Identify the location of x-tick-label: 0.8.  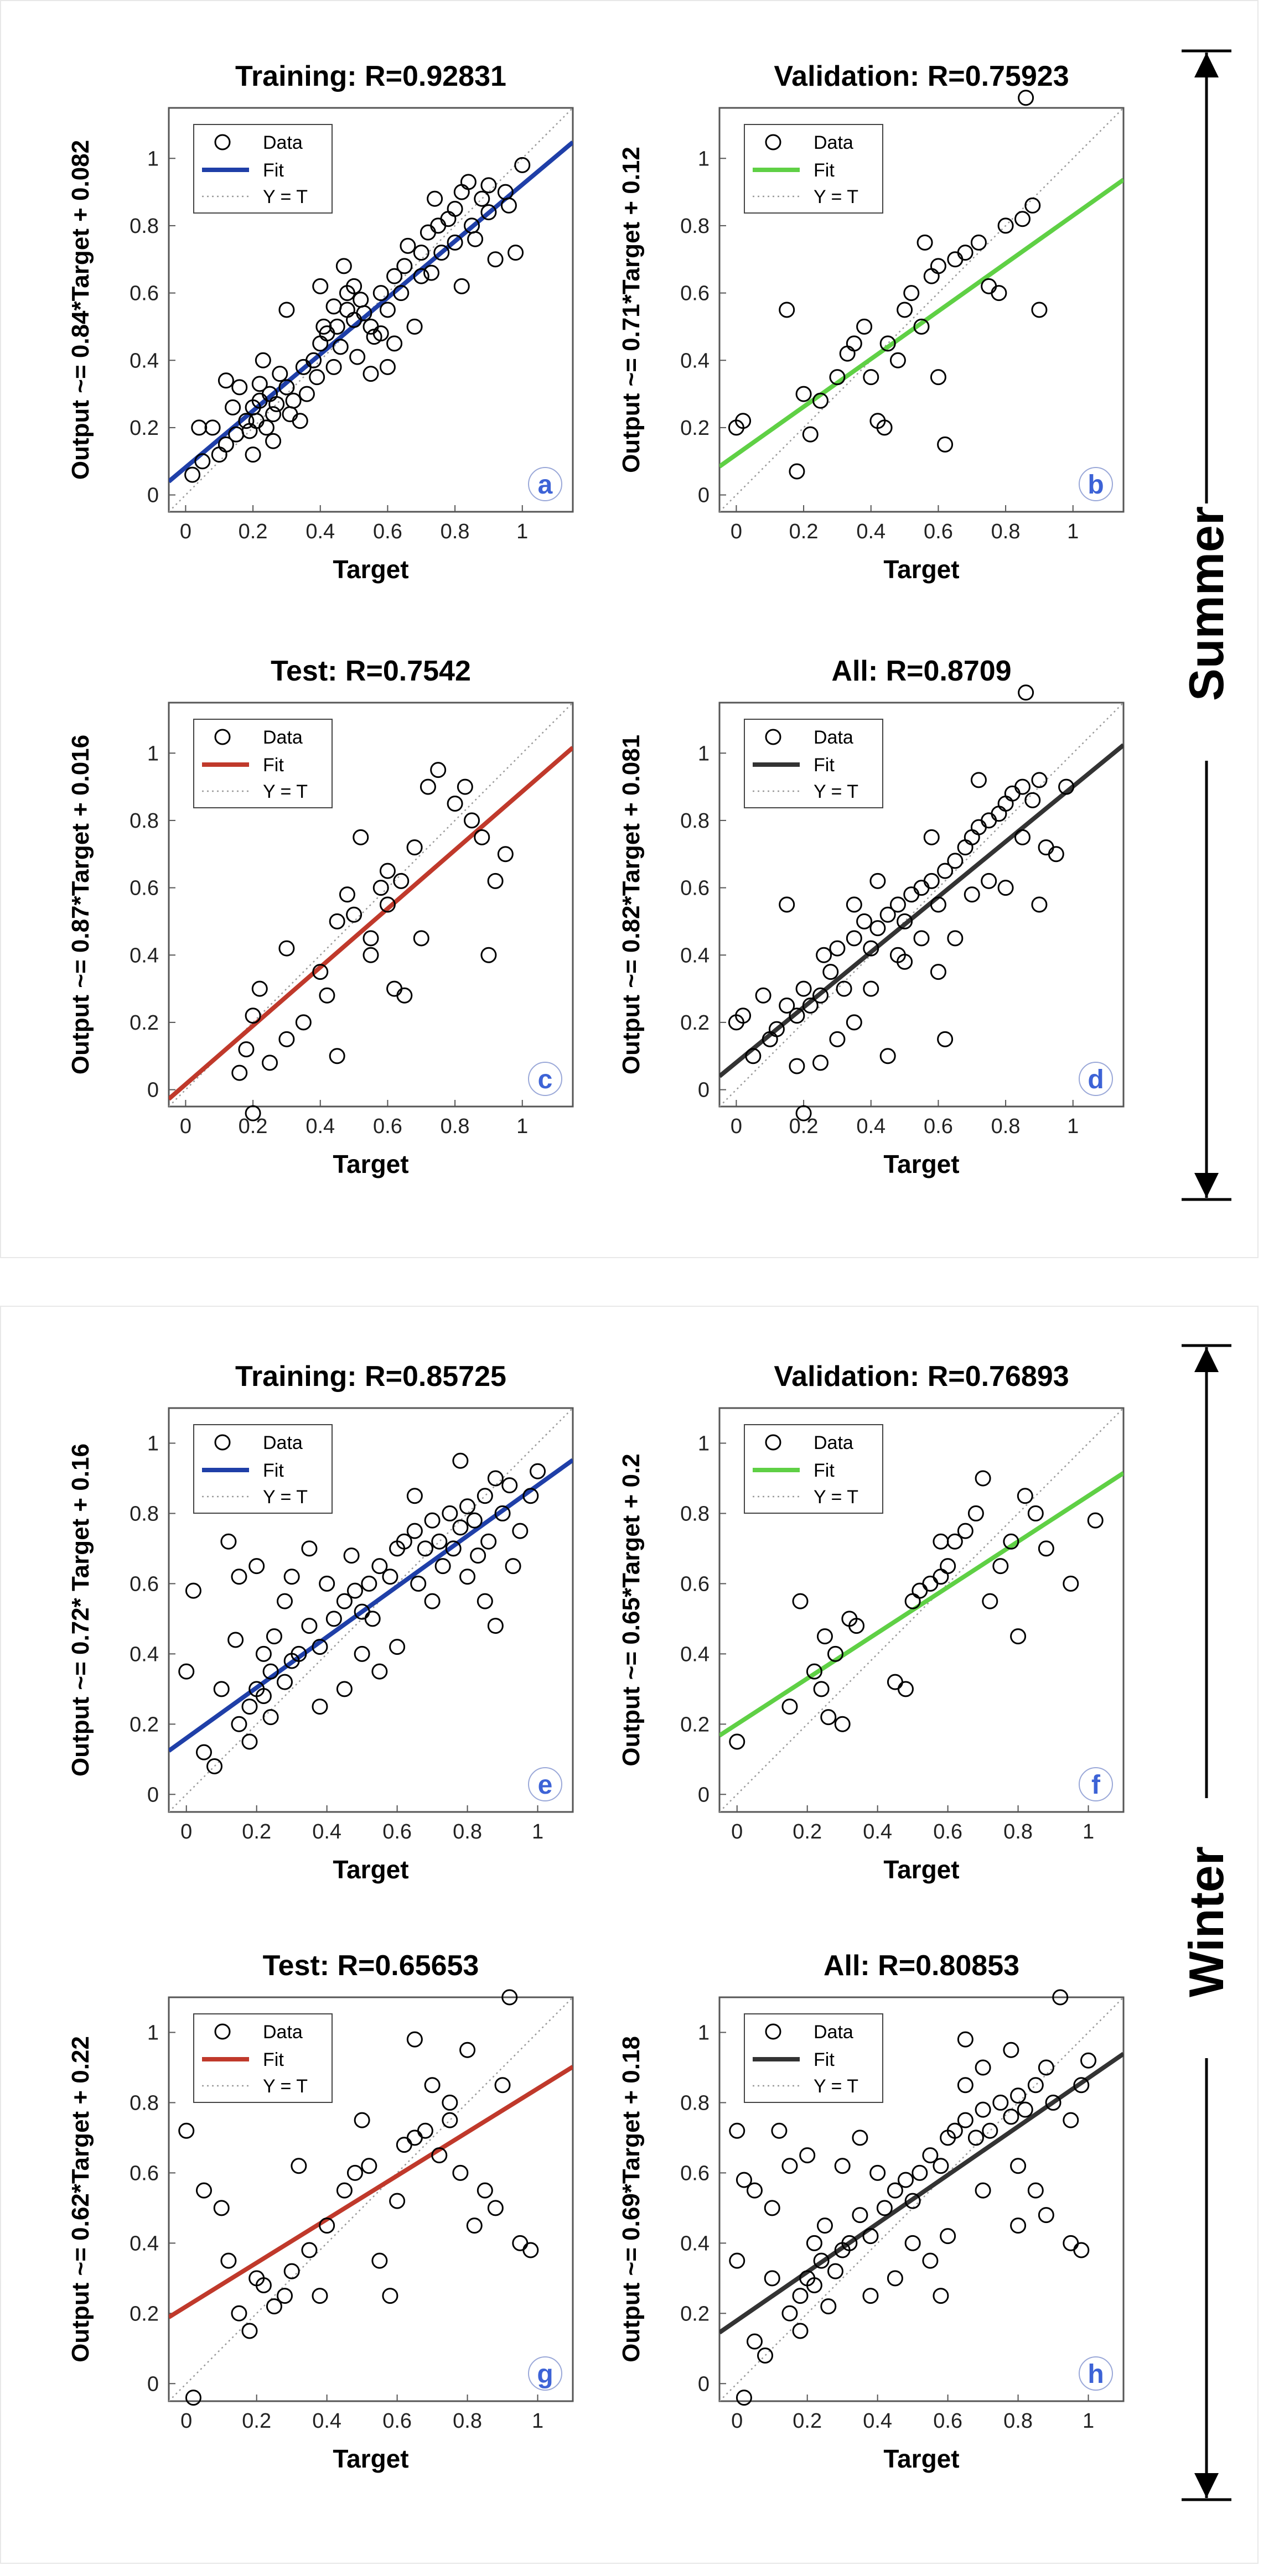
(468, 1832).